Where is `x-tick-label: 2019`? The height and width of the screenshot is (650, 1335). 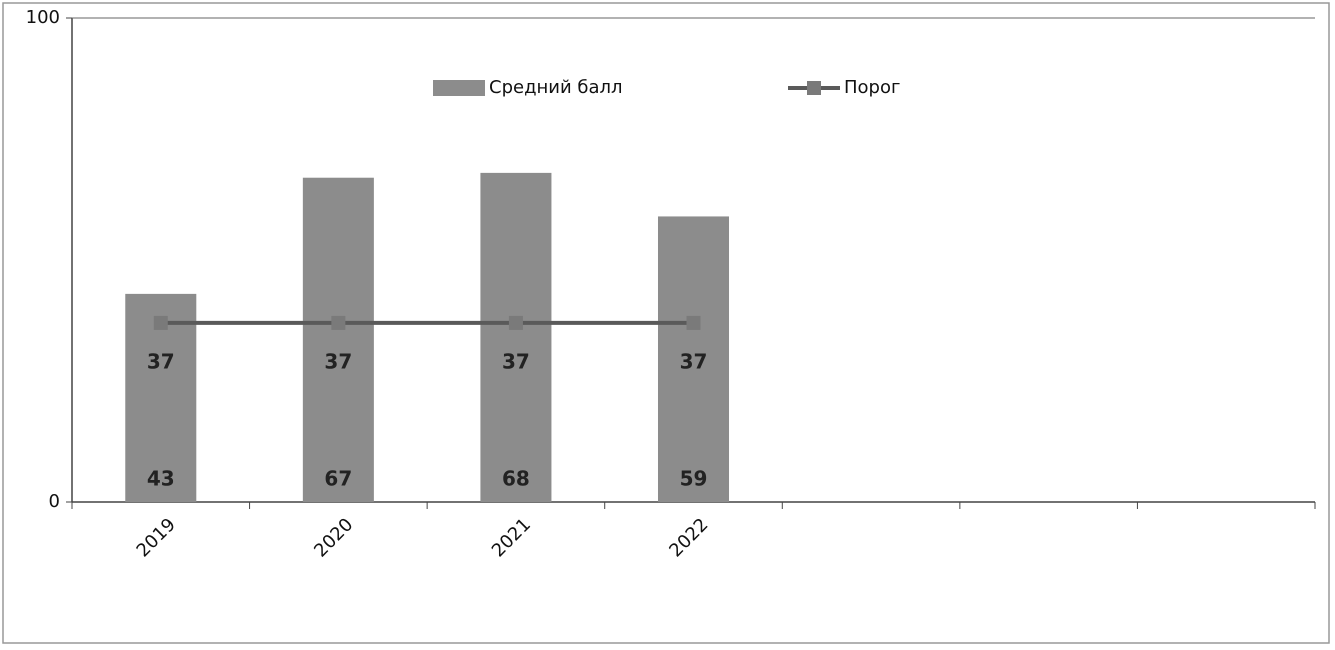
x-tick-label: 2019 is located at coordinates (156, 537).